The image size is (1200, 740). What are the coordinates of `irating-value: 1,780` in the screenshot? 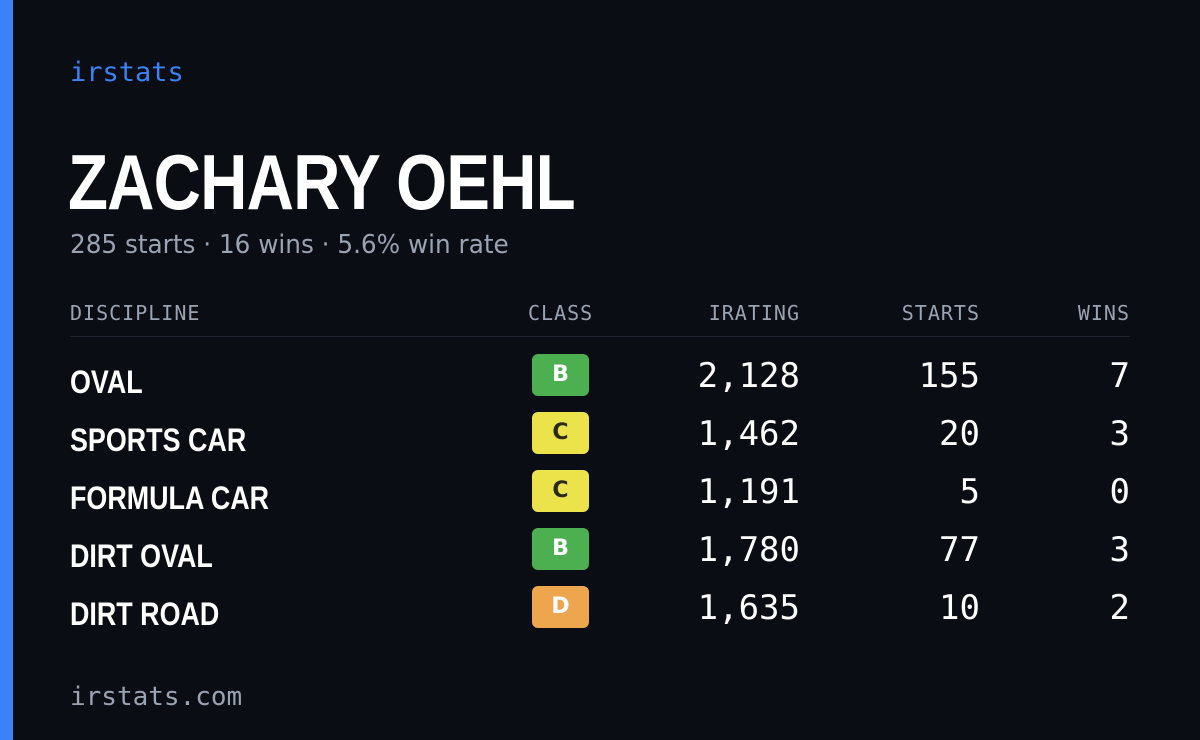 It's located at (748, 550).